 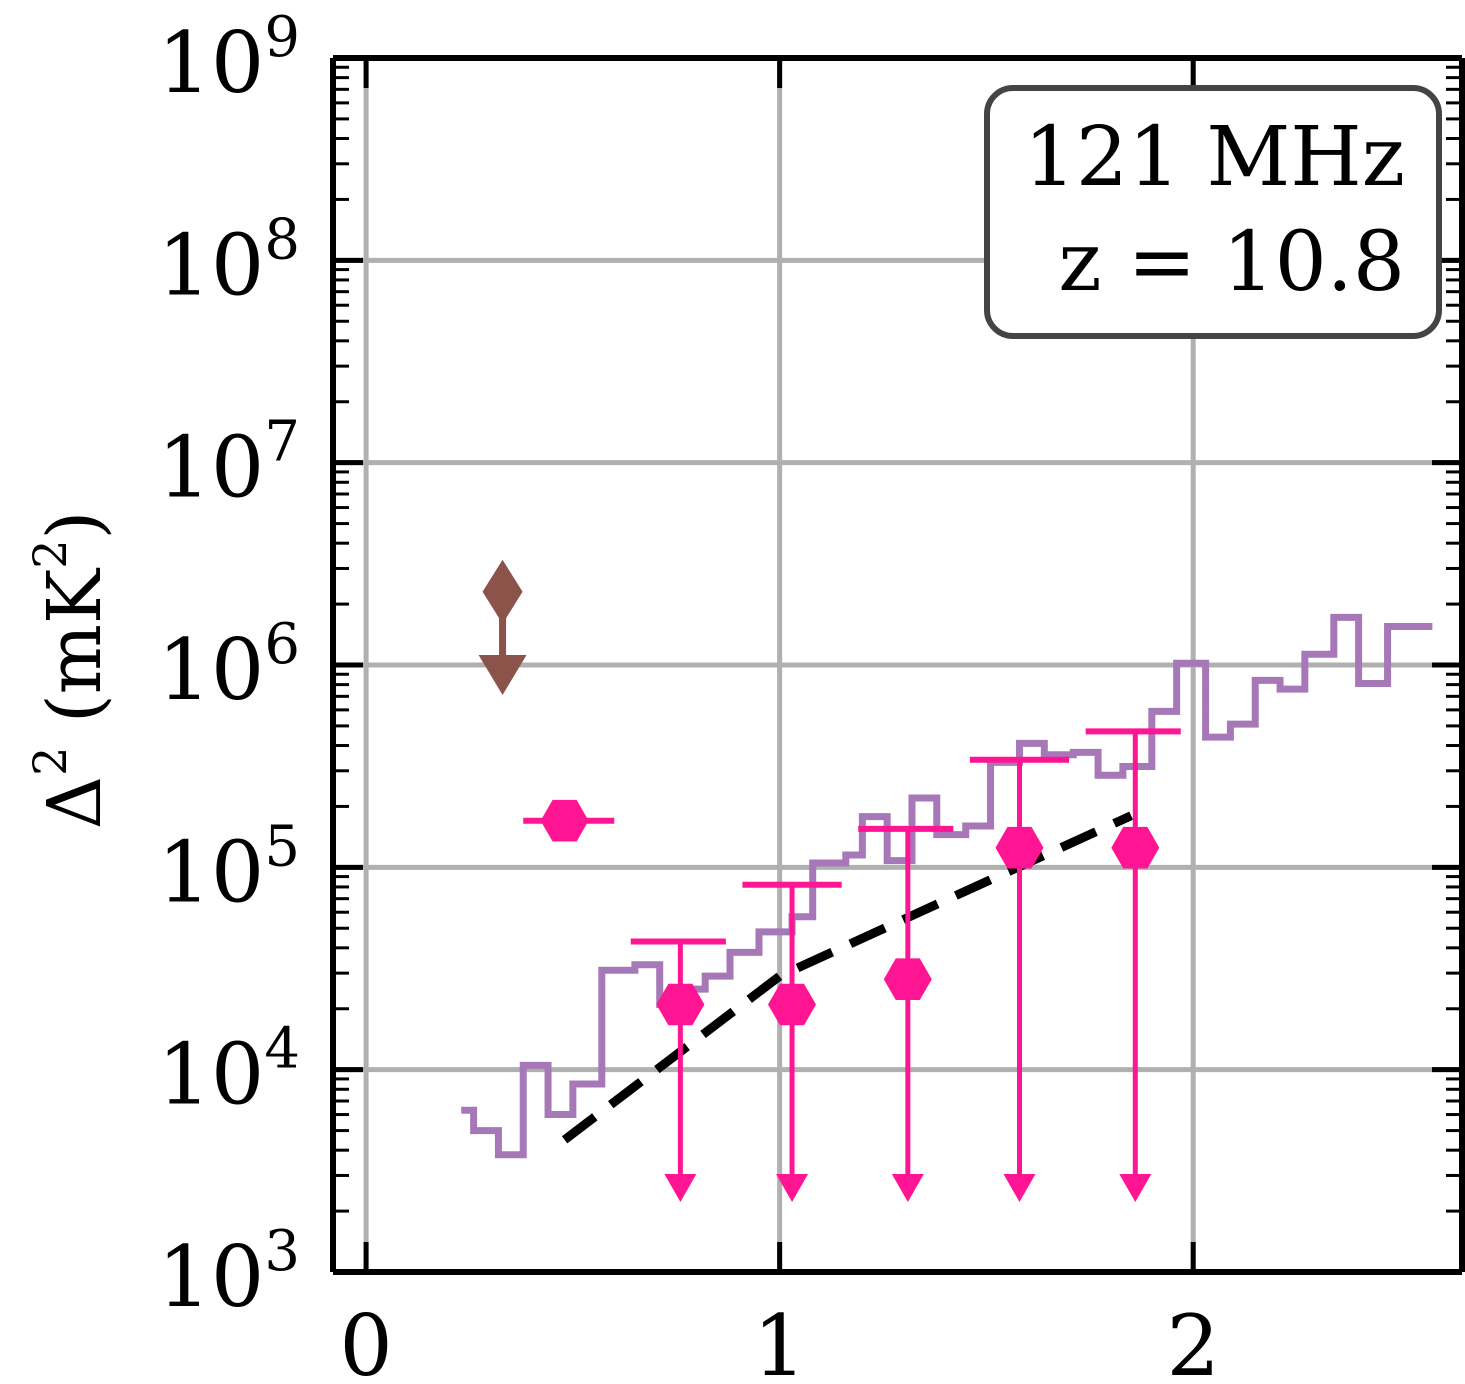 I want to click on x-tick-label: 1, so click(x=779, y=1340).